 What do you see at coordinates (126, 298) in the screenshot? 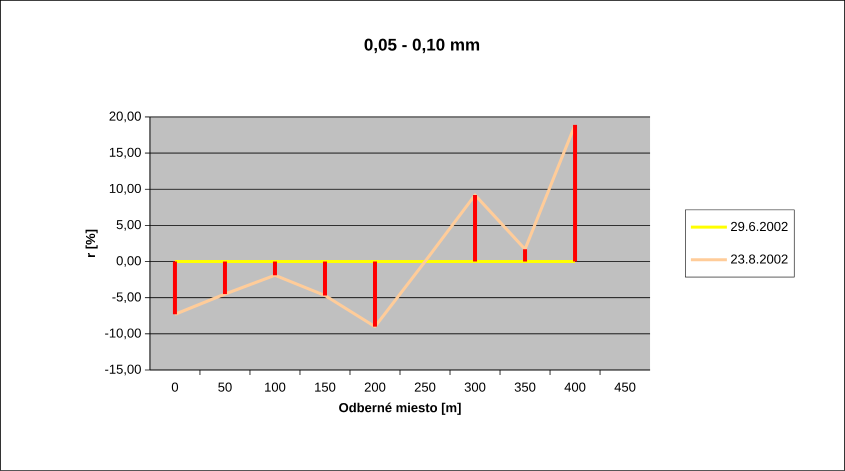
I see `y-tick-label: -5,00` at bounding box center [126, 298].